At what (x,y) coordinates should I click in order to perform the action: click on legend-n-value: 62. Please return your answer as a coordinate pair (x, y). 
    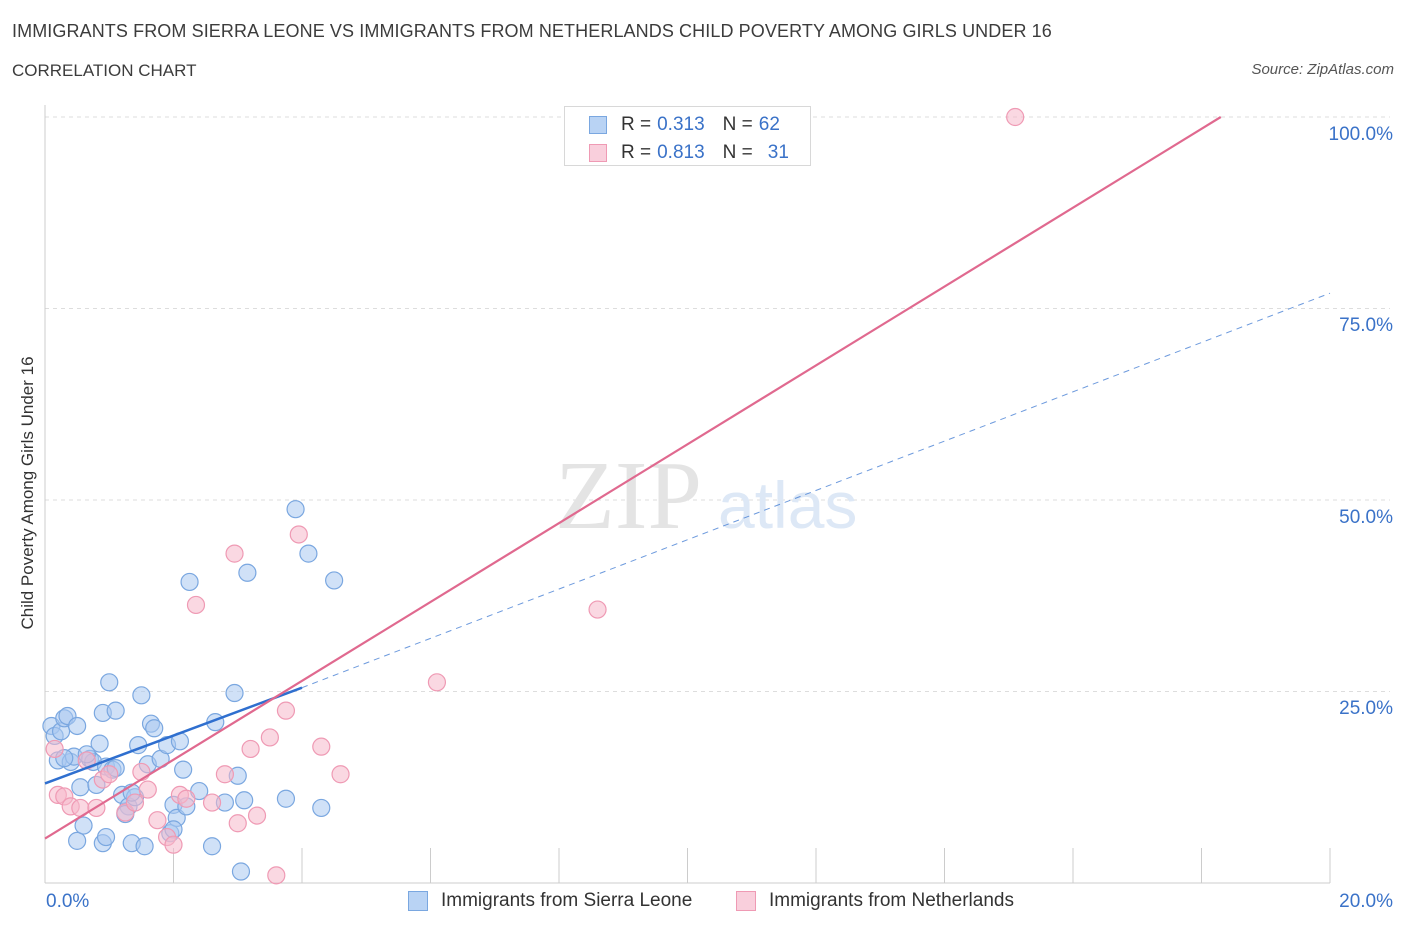
    Looking at the image, I should click on (769, 124).